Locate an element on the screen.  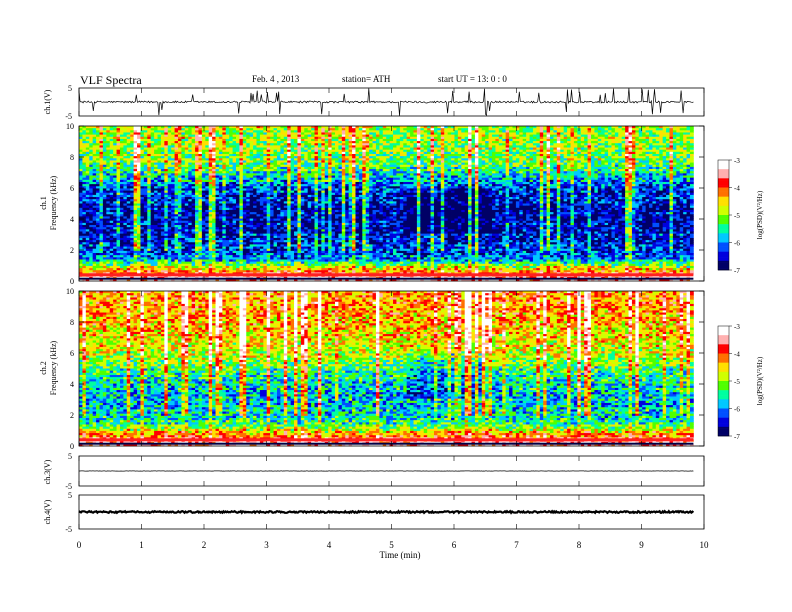
ch1-waveform-trace is located at coordinates (386, 102).